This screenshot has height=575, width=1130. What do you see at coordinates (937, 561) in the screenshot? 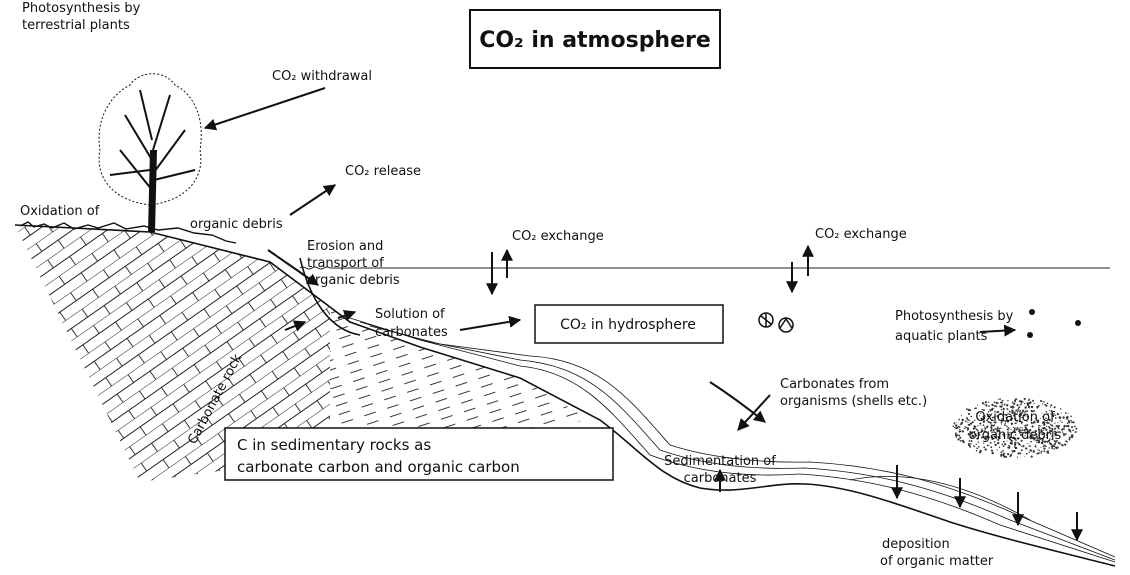
I see `label: of organic matter` at bounding box center [937, 561].